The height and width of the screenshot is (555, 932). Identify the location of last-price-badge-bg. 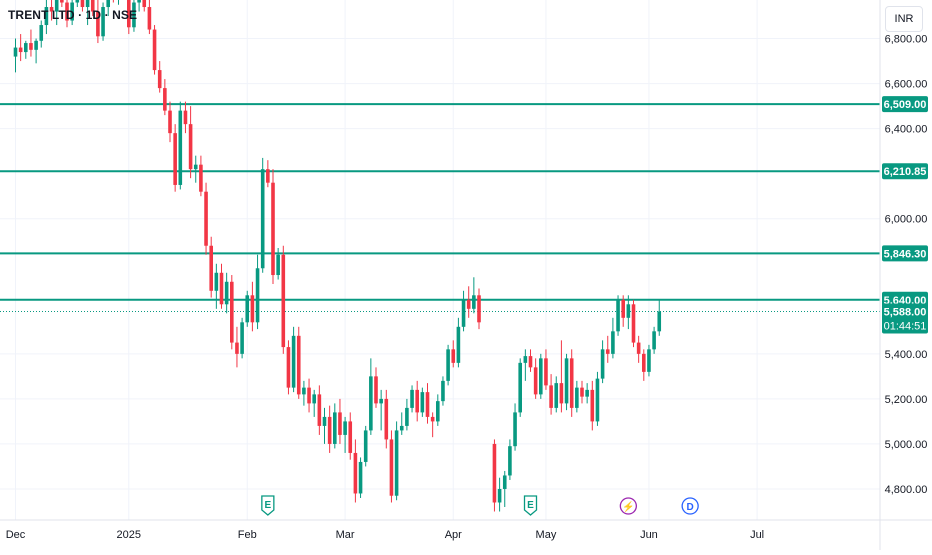
(905, 318).